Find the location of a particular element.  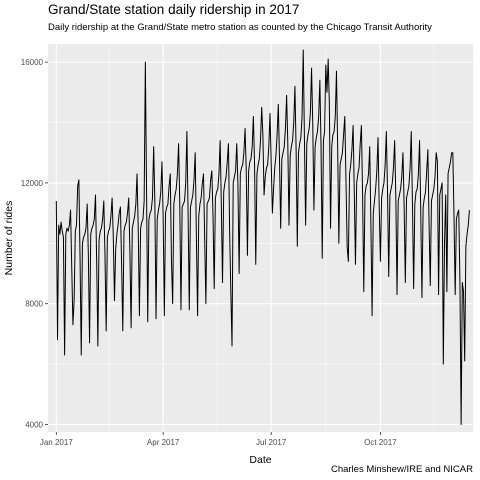

x-axis-title: Date is located at coordinates (260, 460).